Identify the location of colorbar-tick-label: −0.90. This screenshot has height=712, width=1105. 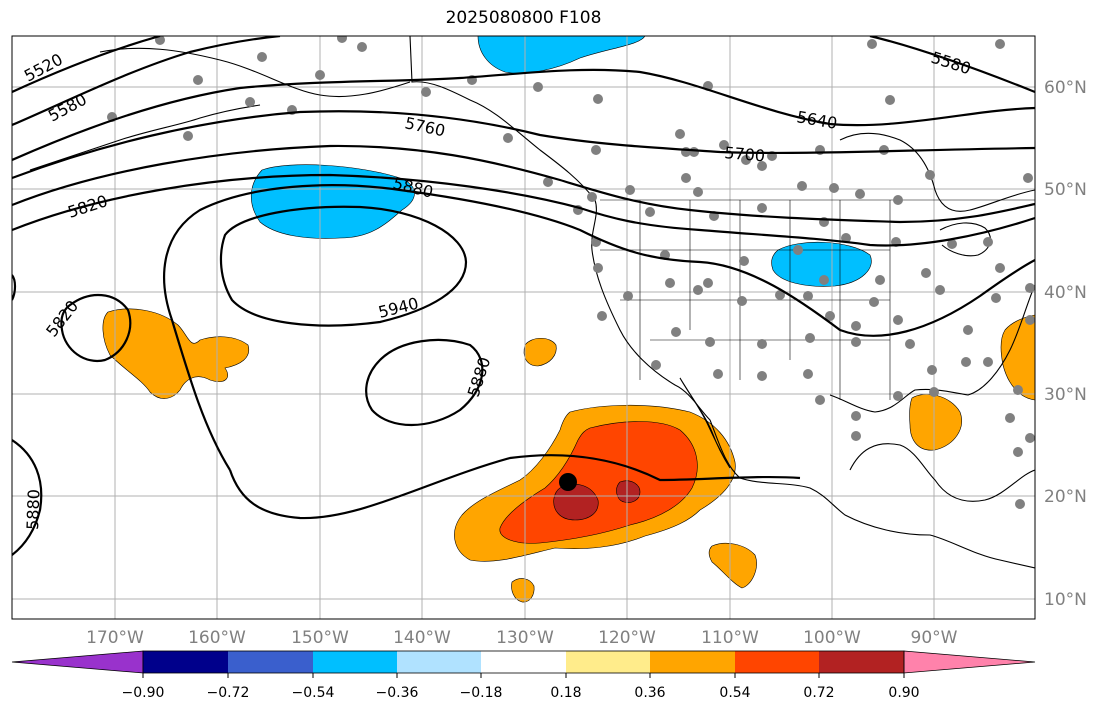
(143, 693).